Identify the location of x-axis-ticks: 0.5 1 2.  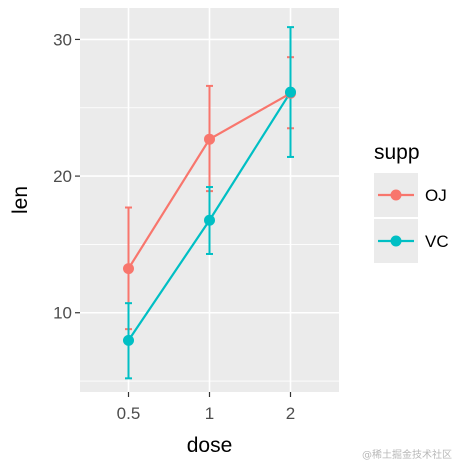
(206, 407).